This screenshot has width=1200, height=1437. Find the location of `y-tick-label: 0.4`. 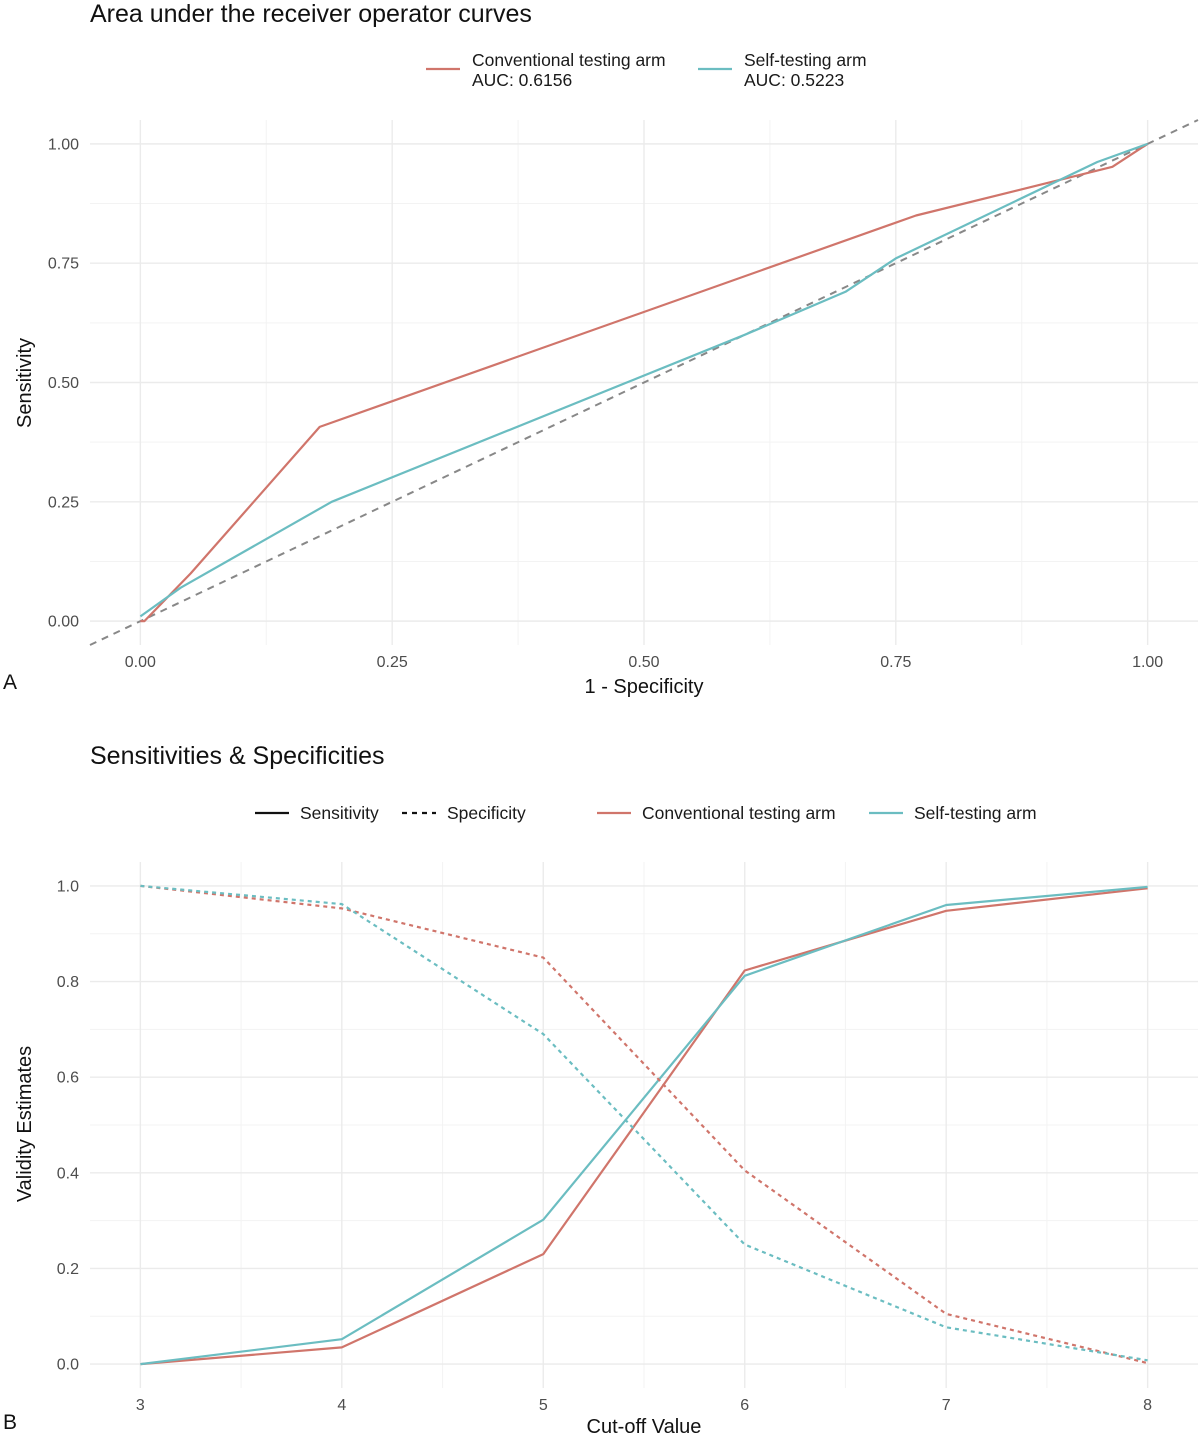

y-tick-label: 0.4 is located at coordinates (68, 1173).